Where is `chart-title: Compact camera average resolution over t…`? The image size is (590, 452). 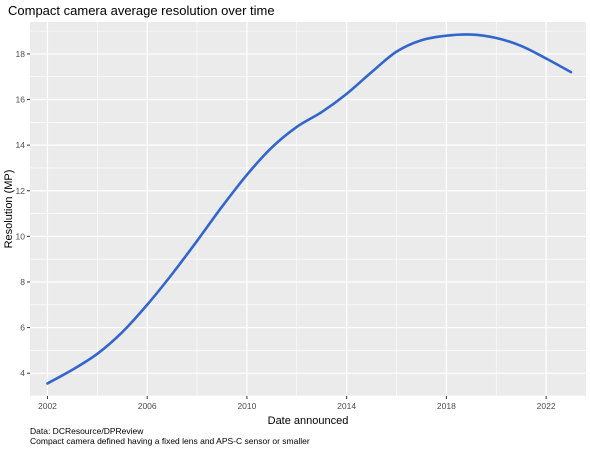
chart-title: Compact camera average resolution over t… is located at coordinates (141, 10).